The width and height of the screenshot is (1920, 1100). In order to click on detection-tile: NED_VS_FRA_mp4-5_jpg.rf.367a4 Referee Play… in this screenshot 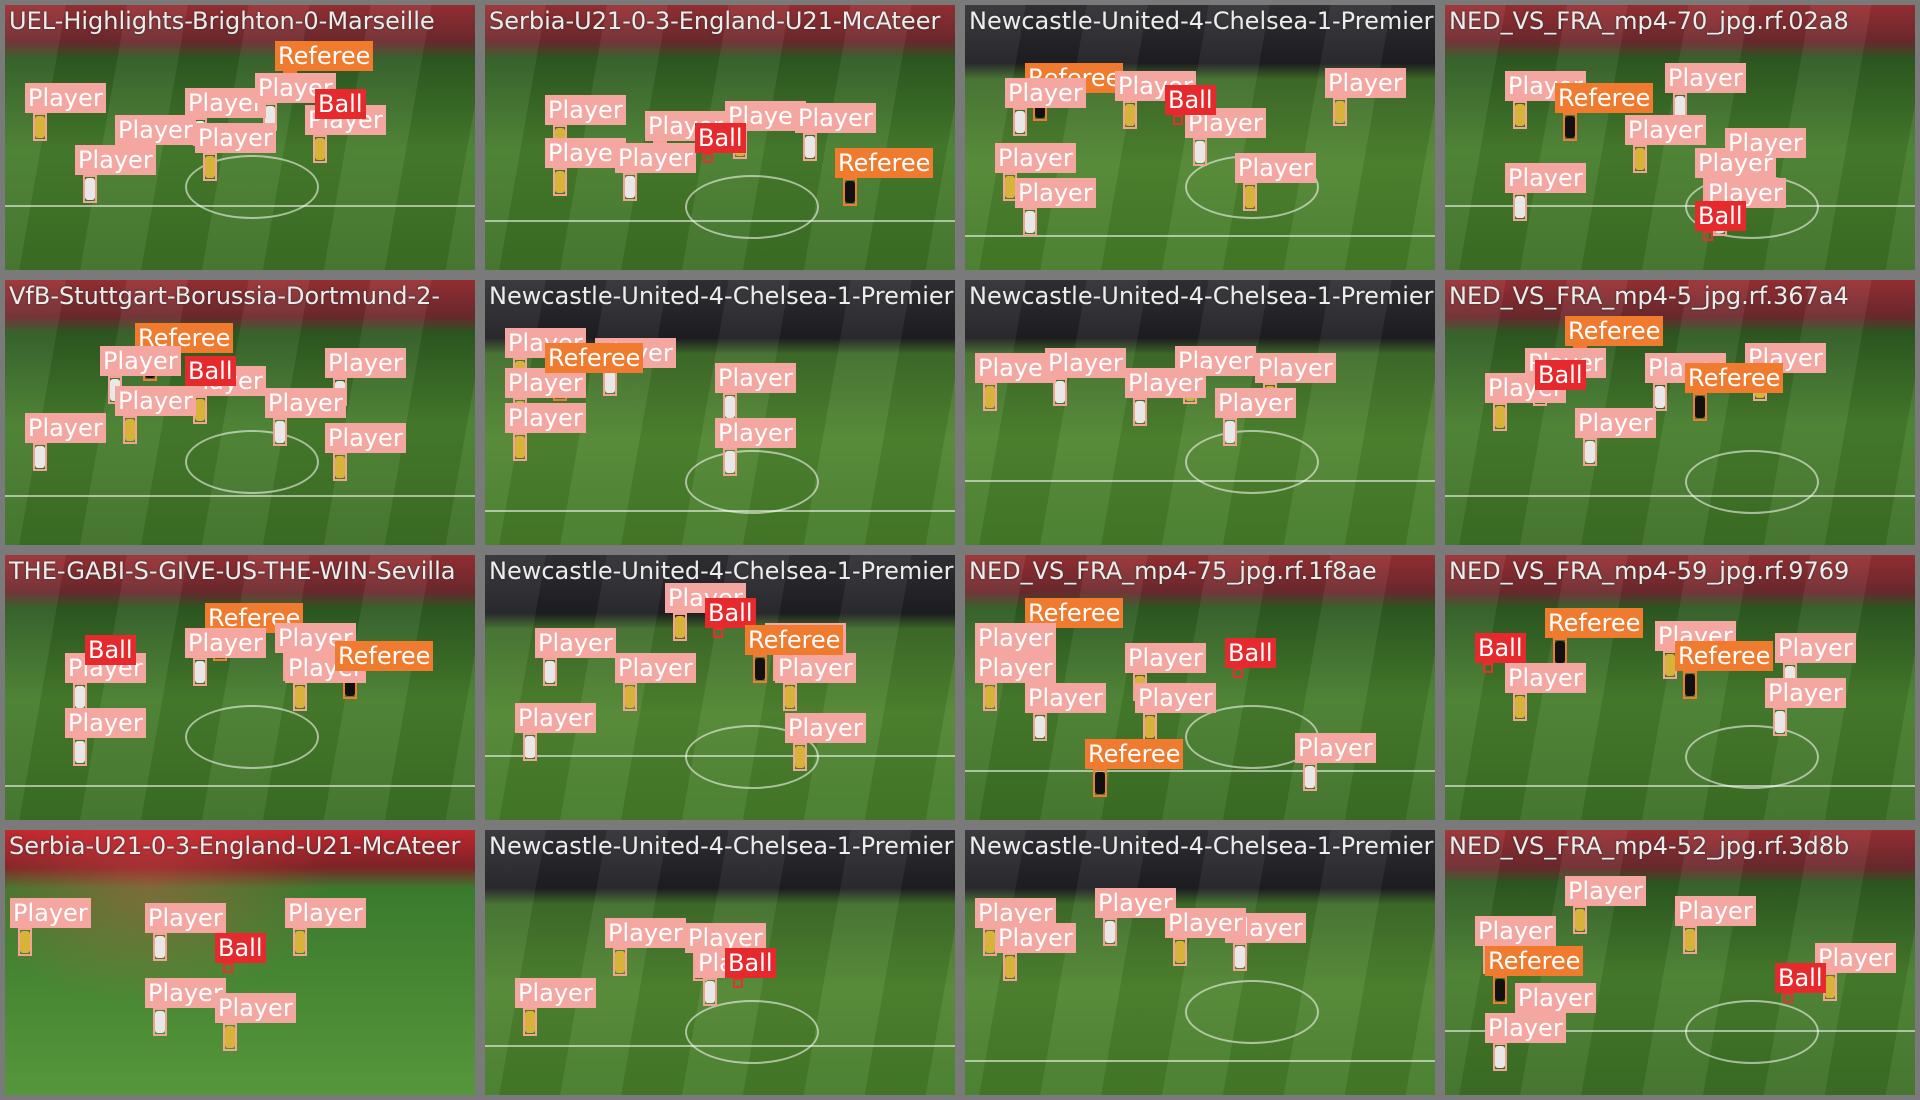, I will do `click(1680, 412)`.